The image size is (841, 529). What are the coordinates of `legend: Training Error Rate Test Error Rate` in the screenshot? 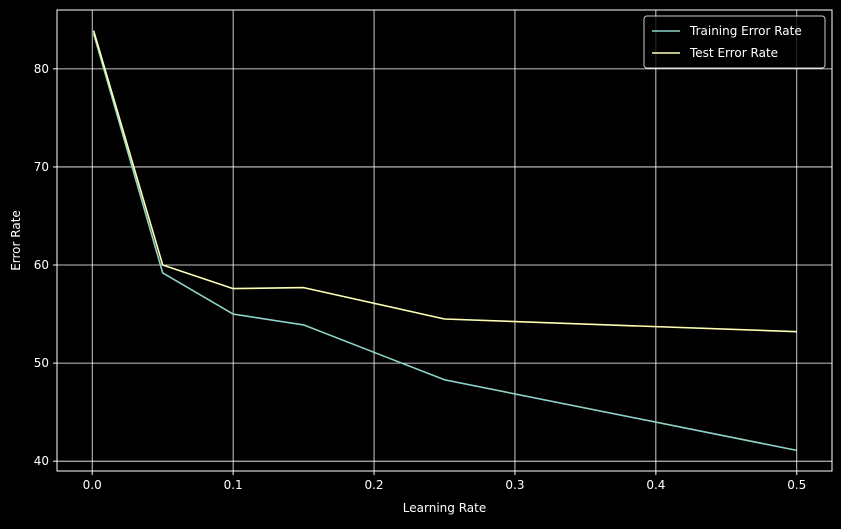 It's located at (734, 42).